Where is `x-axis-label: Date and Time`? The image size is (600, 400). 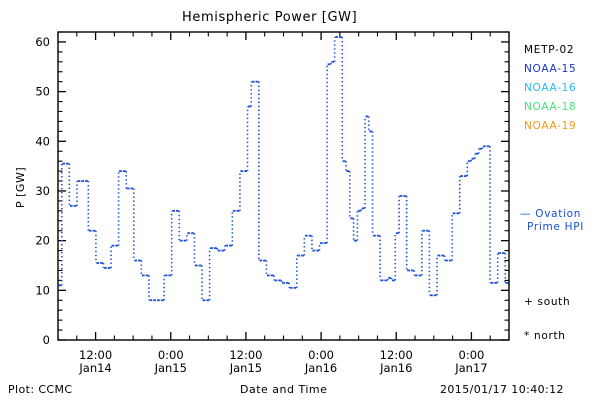 x-axis-label: Date and Time is located at coordinates (284, 389).